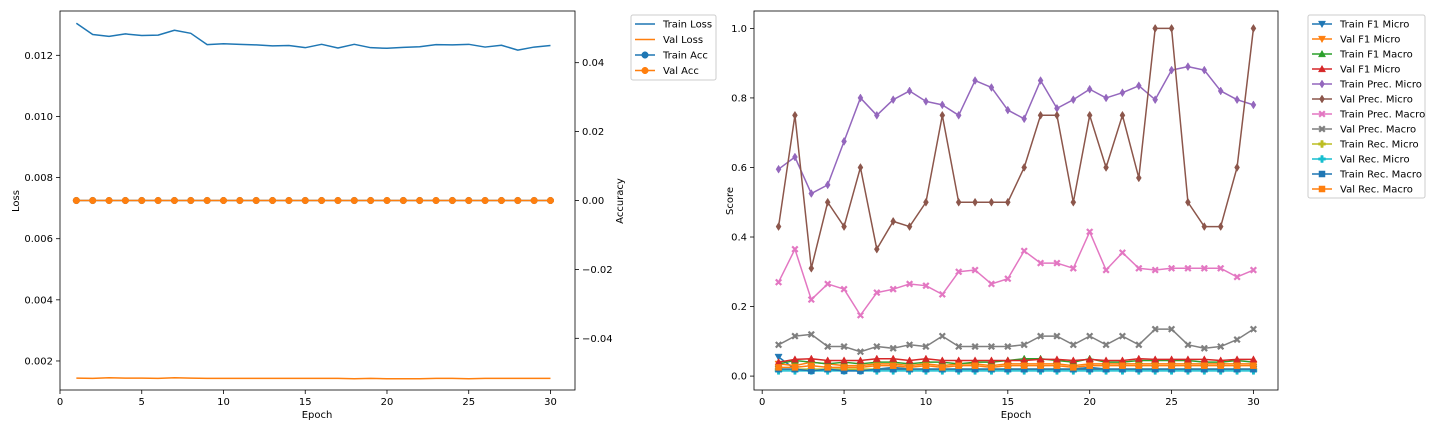 This screenshot has width=1440, height=432. What do you see at coordinates (597, 270) in the screenshot?
I see `loss-accuracy-y2-tick-label: −0.02` at bounding box center [597, 270].